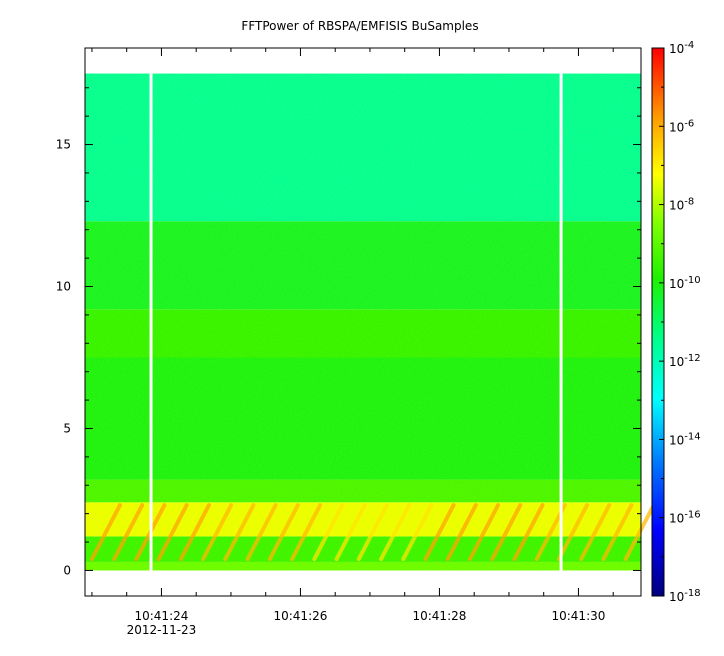 The height and width of the screenshot is (656, 724). Describe the element at coordinates (685, 439) in the screenshot. I see `colorbar-tick-label: 10⁻¹⁴` at that location.